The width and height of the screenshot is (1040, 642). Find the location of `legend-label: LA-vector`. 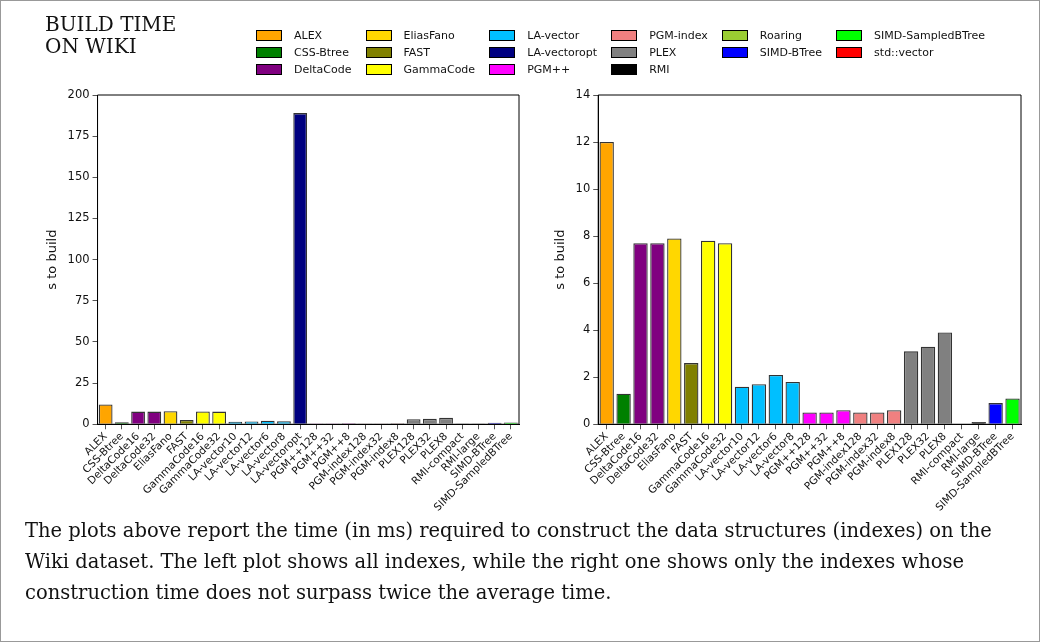

legend-label: LA-vector is located at coordinates (553, 35).